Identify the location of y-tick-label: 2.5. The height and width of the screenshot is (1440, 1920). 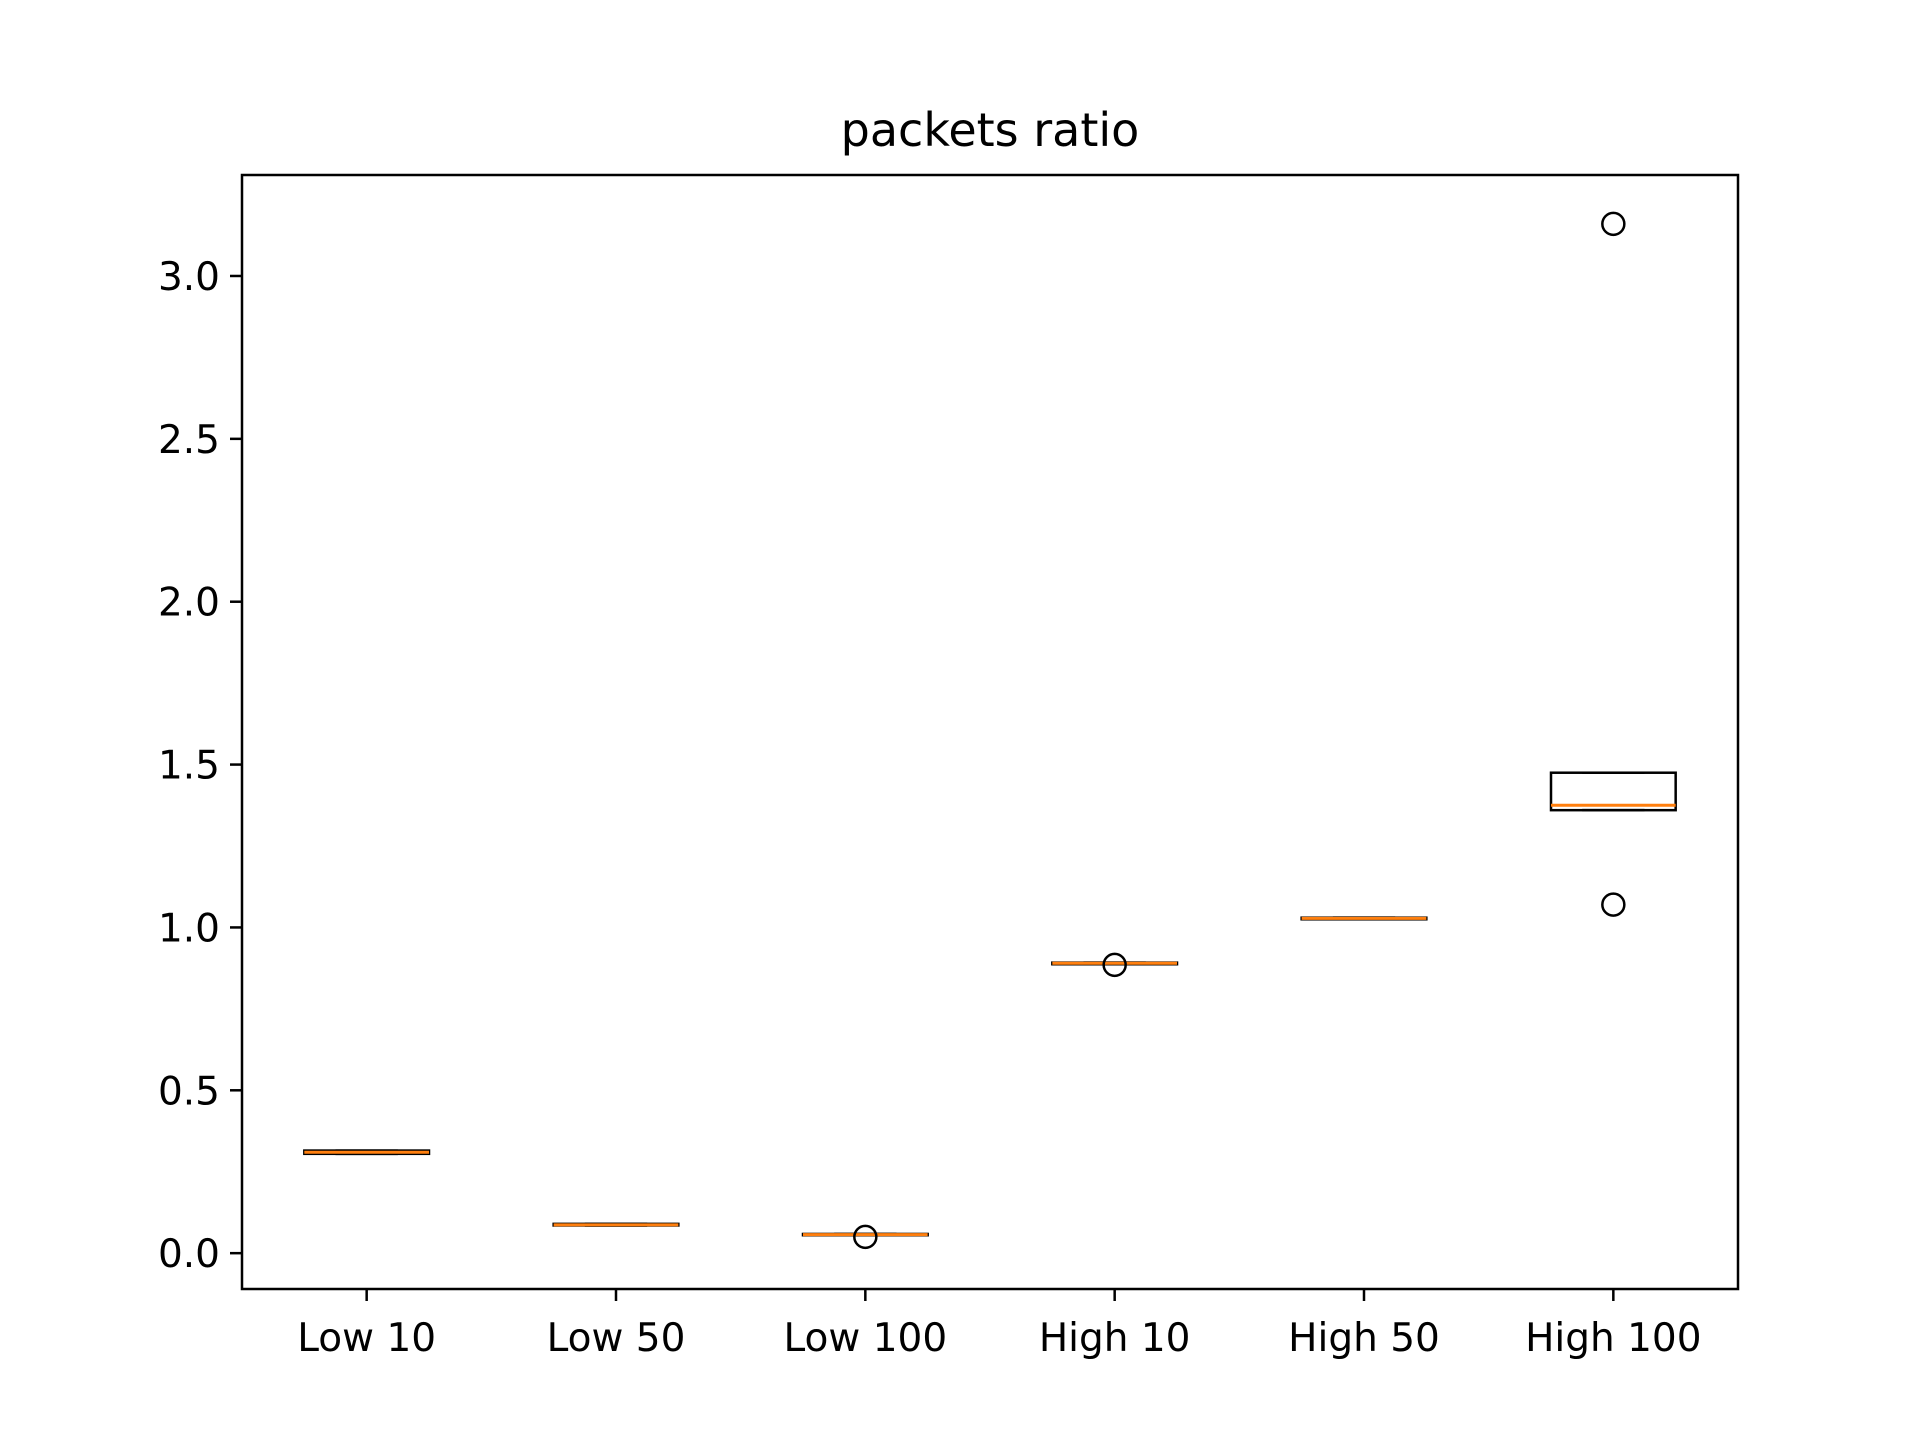
(189, 440).